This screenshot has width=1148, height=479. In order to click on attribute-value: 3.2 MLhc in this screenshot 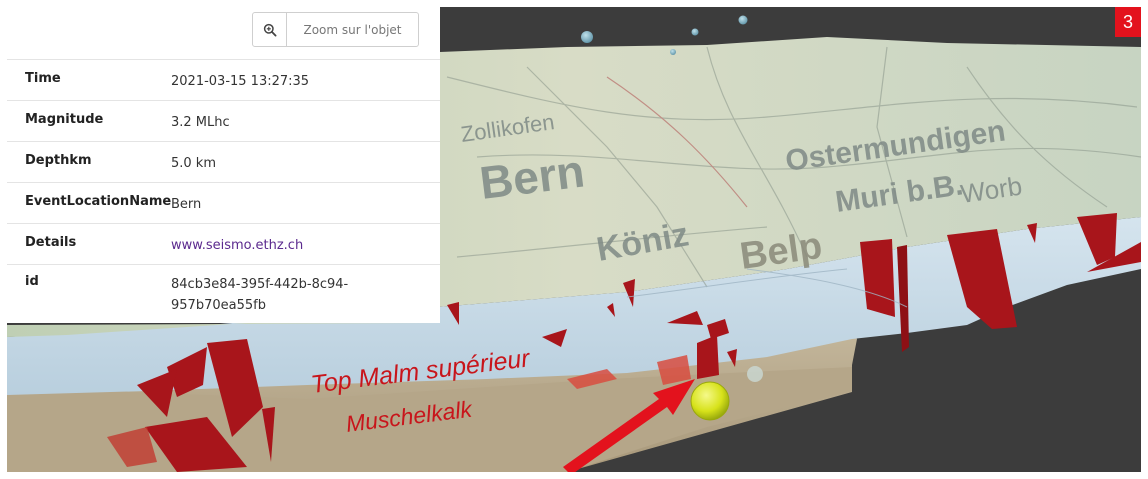, I will do `click(200, 122)`.